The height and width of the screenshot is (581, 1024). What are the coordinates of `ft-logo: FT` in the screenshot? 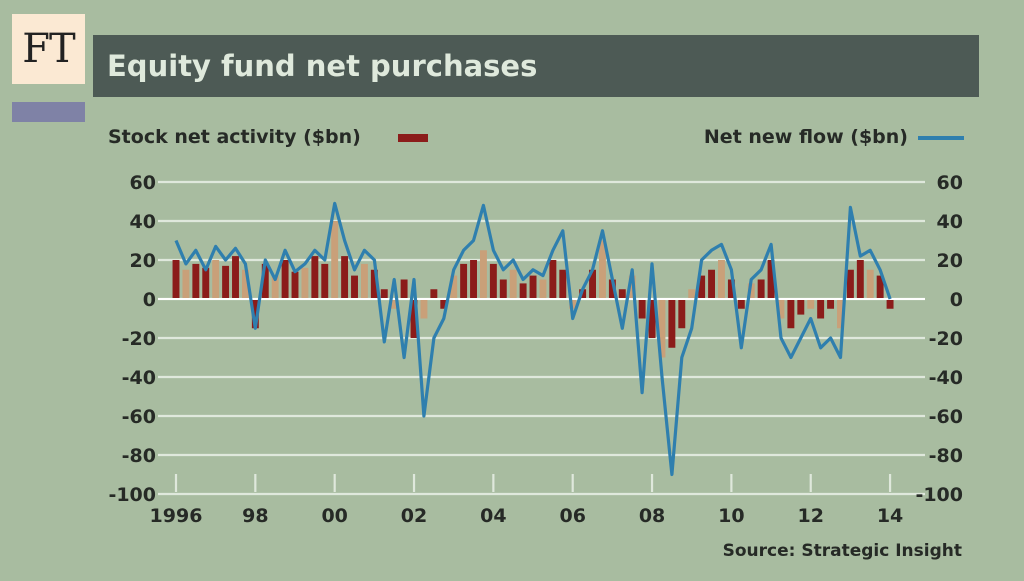 It's located at (48, 49).